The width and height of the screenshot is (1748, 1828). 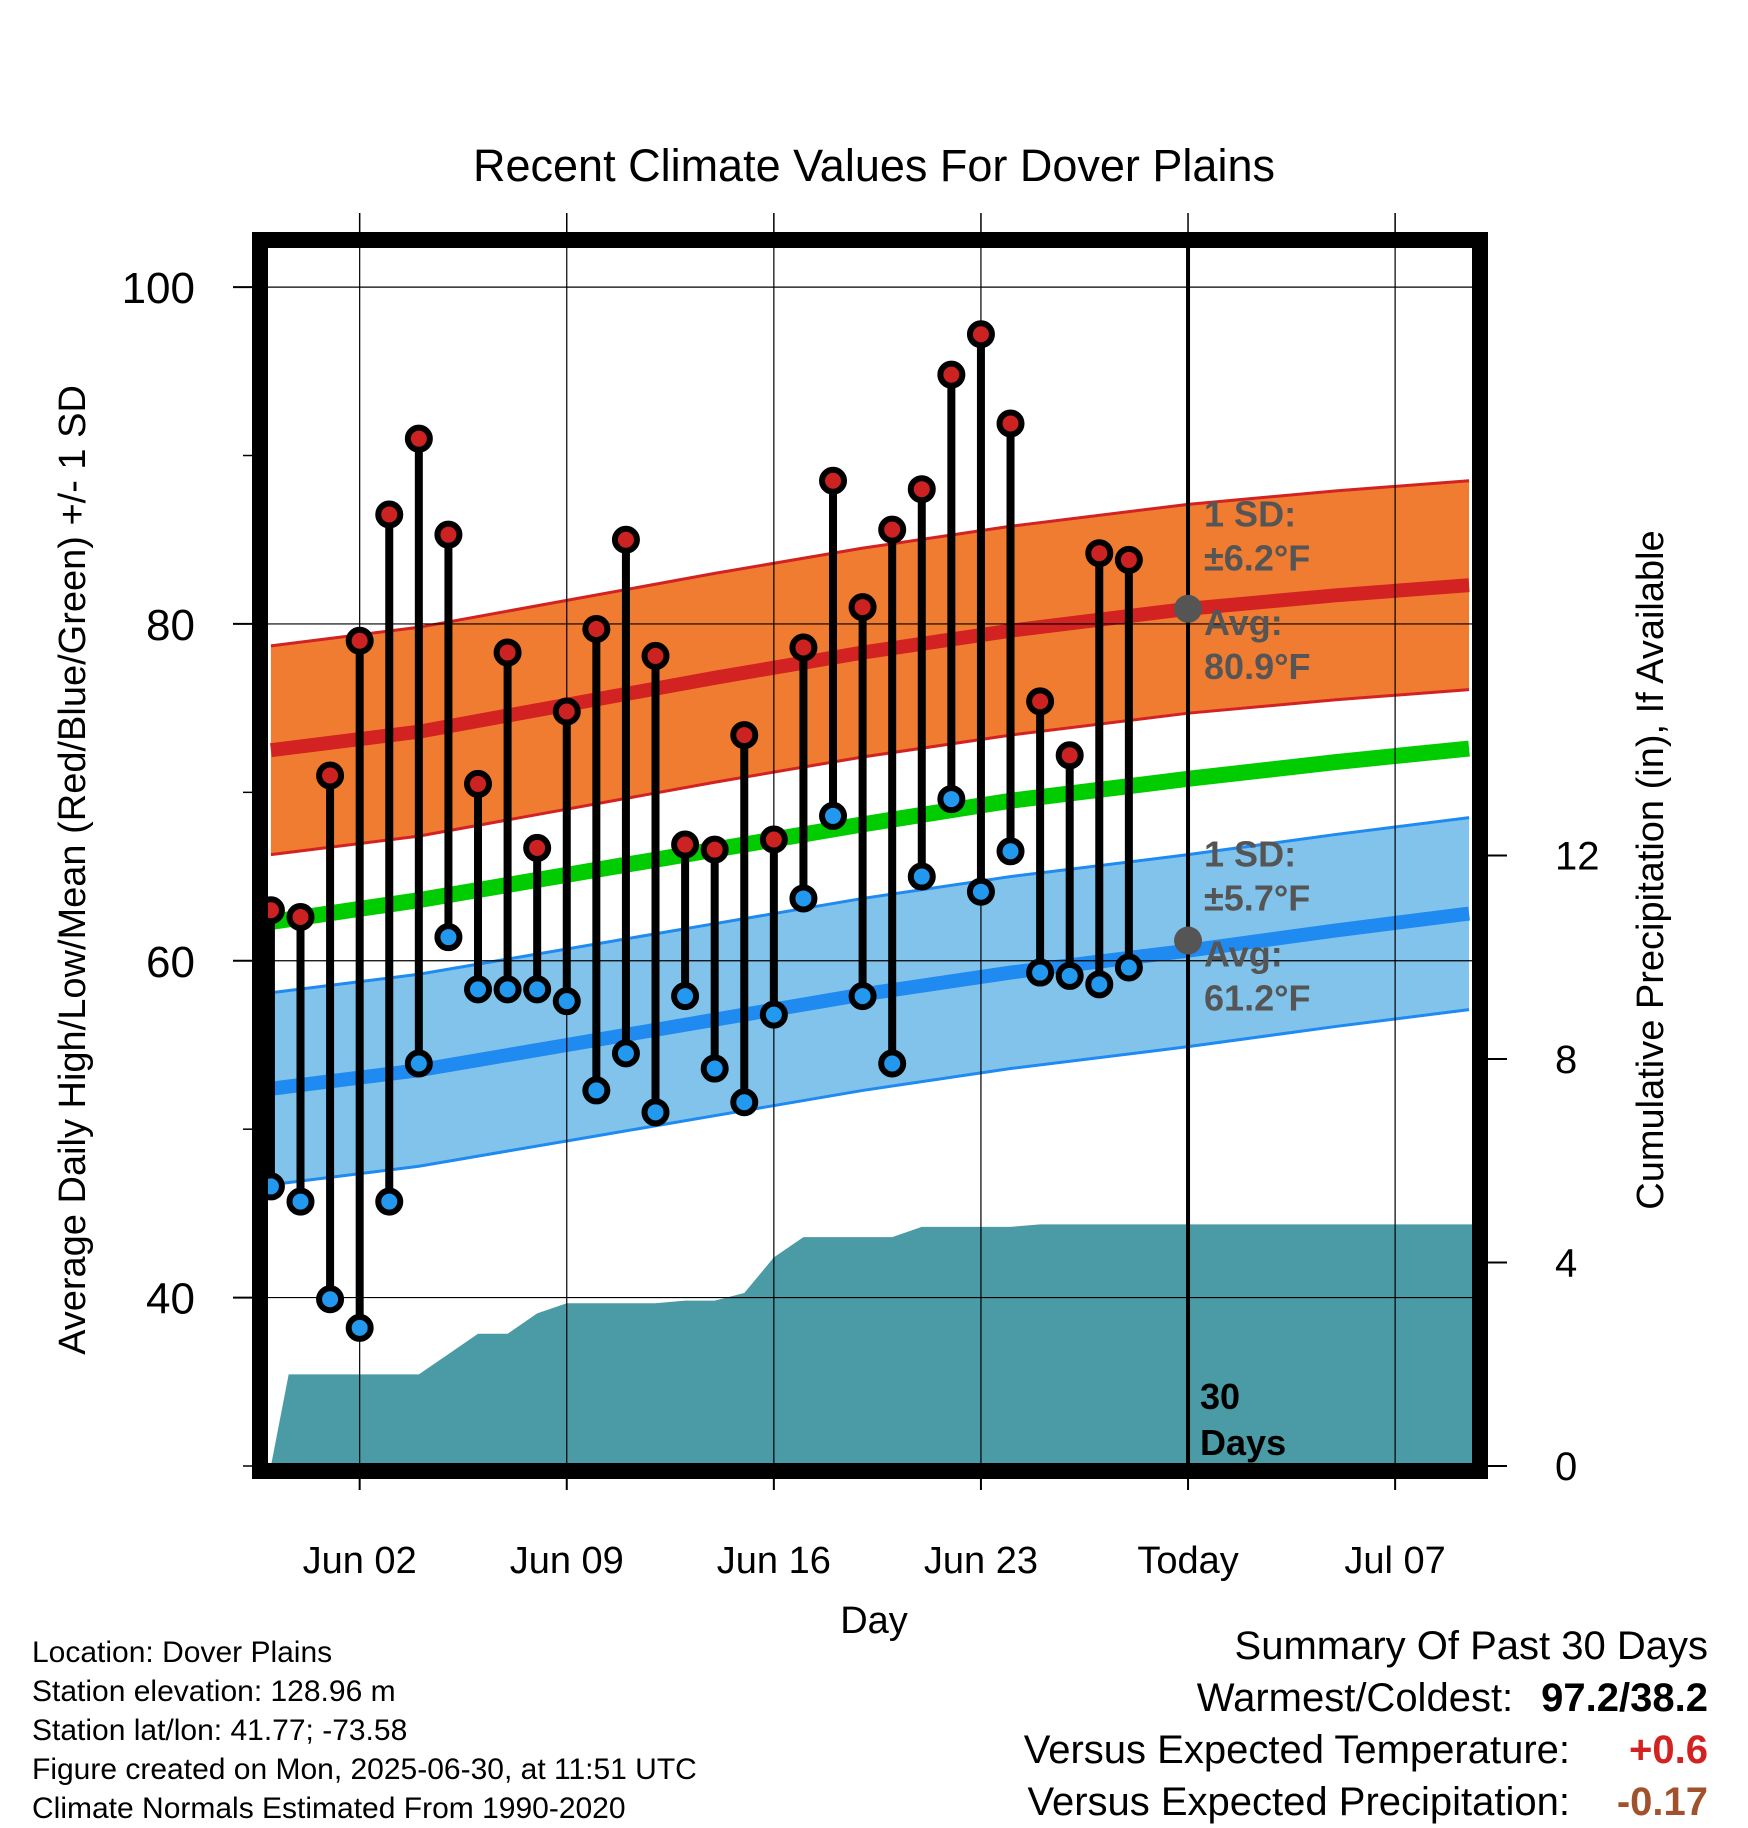 I want to click on low-sd-lower-edge, so click(x=870, y=1097).